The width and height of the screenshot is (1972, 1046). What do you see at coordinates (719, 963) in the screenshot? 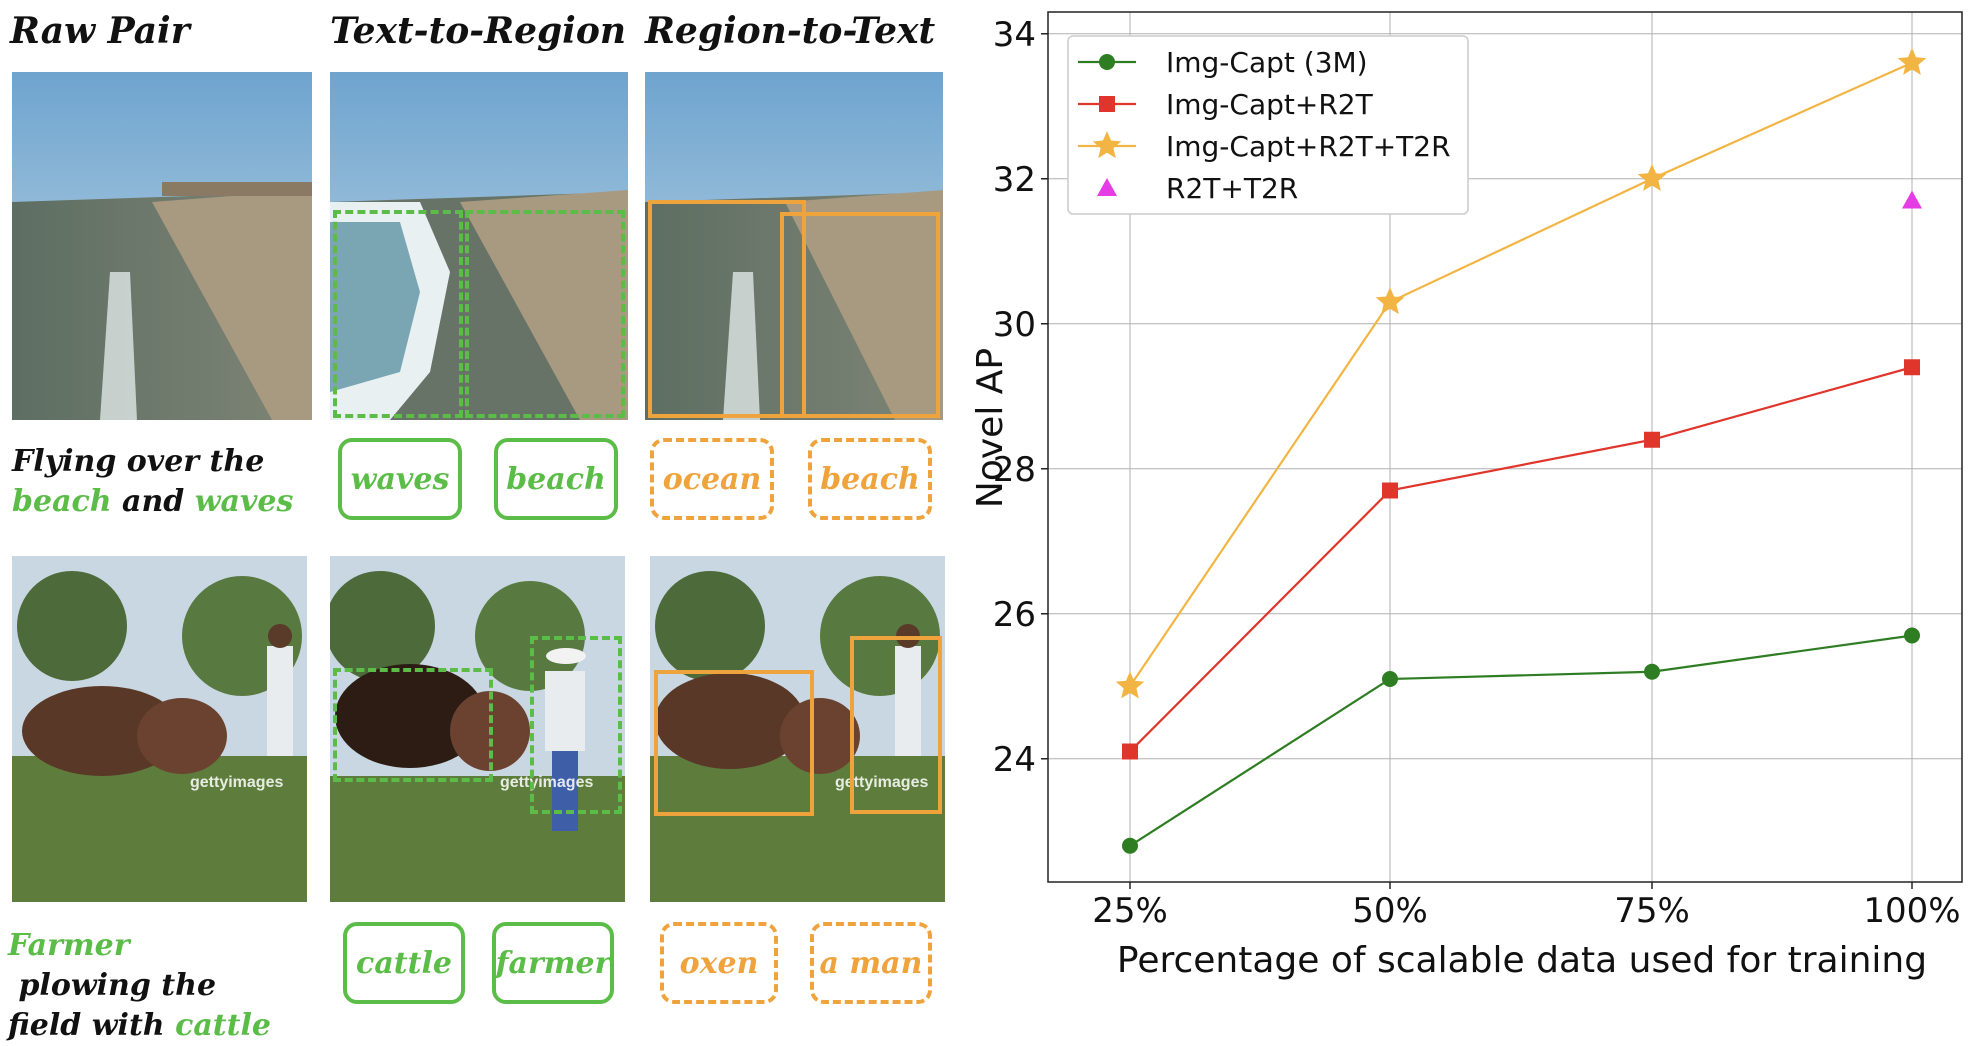
I see `tag-oxen: oxen` at bounding box center [719, 963].